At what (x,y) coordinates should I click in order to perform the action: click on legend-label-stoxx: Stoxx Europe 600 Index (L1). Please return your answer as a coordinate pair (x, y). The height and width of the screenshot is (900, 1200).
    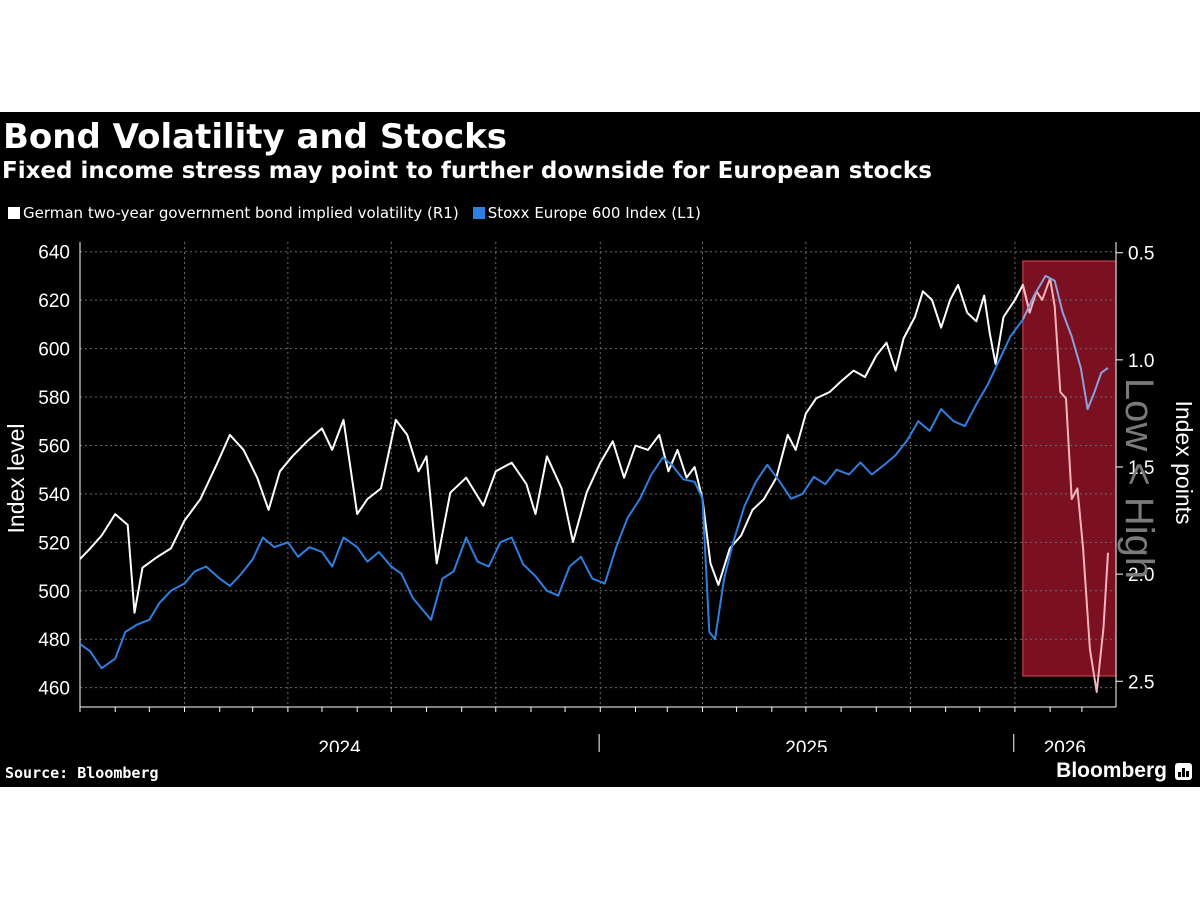
    Looking at the image, I should click on (594, 213).